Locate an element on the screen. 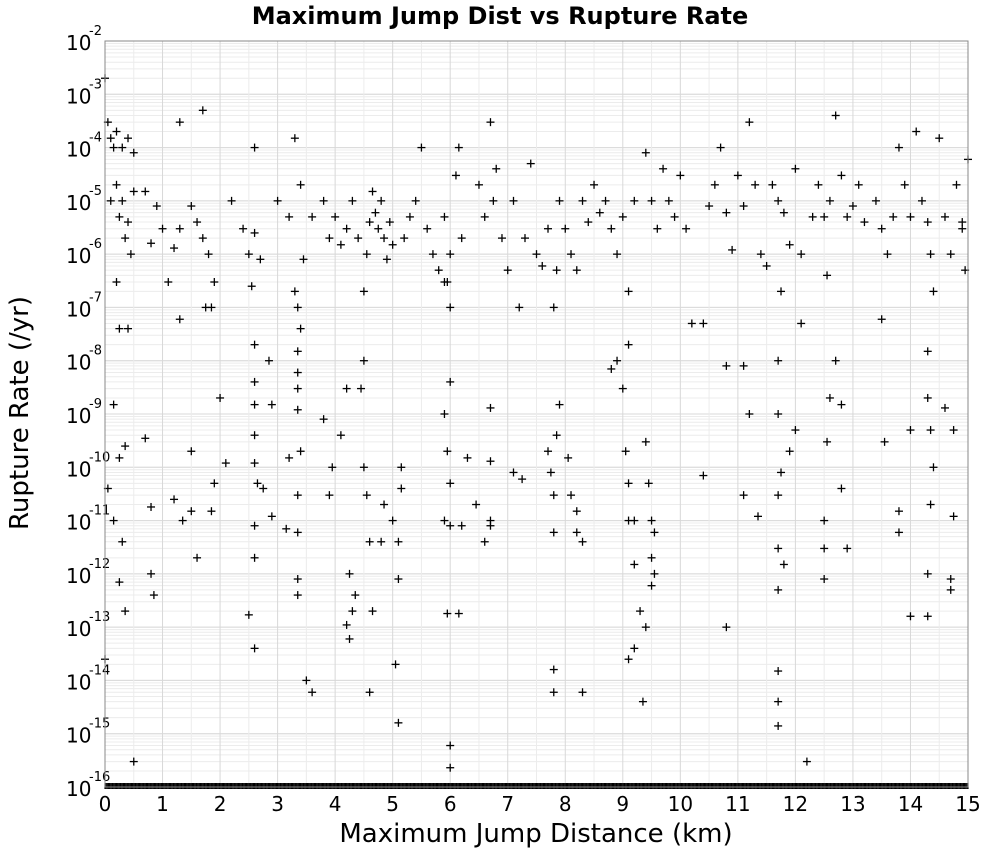 Image resolution: width=1000 pixels, height=850 pixels. y-tick-label: 10⁻⁵ is located at coordinates (84, 199).